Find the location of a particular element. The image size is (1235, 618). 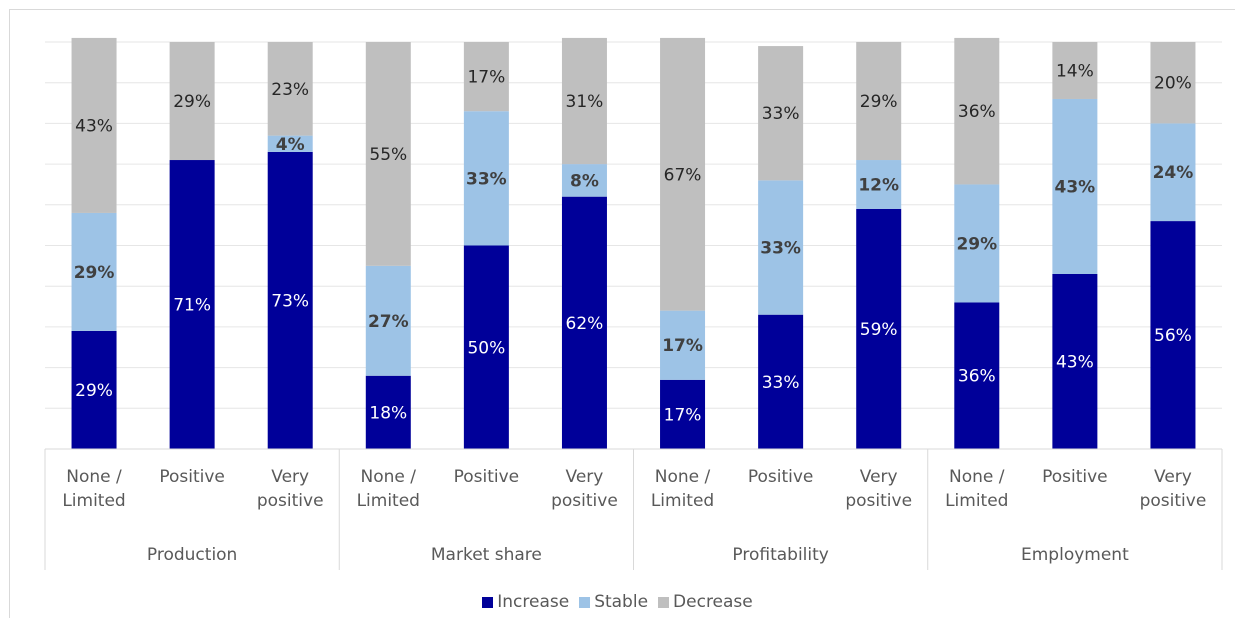

value-label: 62% is located at coordinates (585, 324).